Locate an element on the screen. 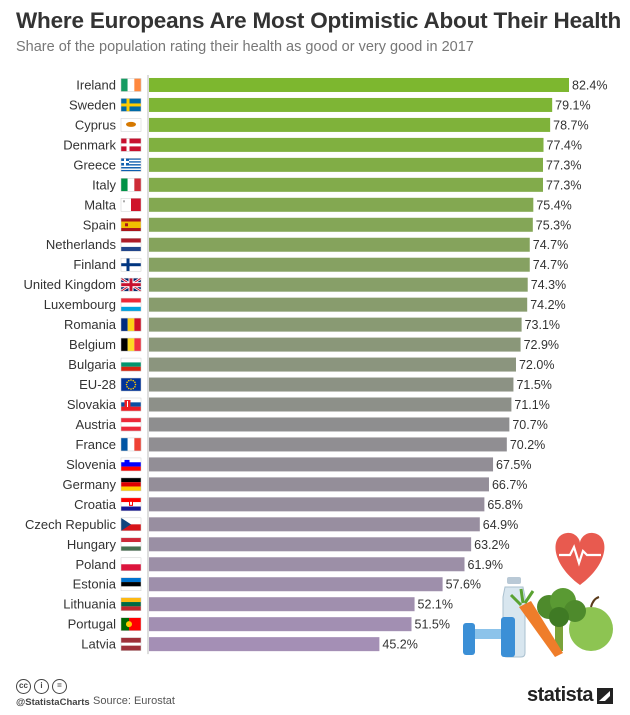  category-label-greece: Greece is located at coordinates (94, 164).